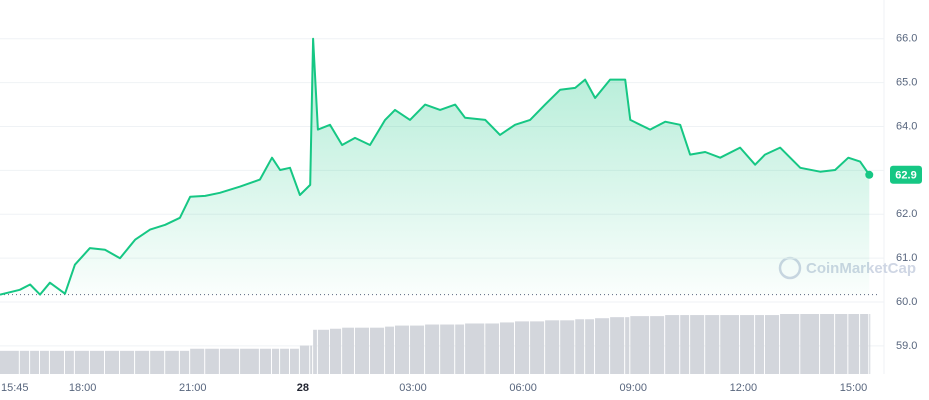 Image resolution: width=929 pixels, height=400 pixels. What do you see at coordinates (633, 388) in the screenshot?
I see `x-tick-label: 09:00` at bounding box center [633, 388].